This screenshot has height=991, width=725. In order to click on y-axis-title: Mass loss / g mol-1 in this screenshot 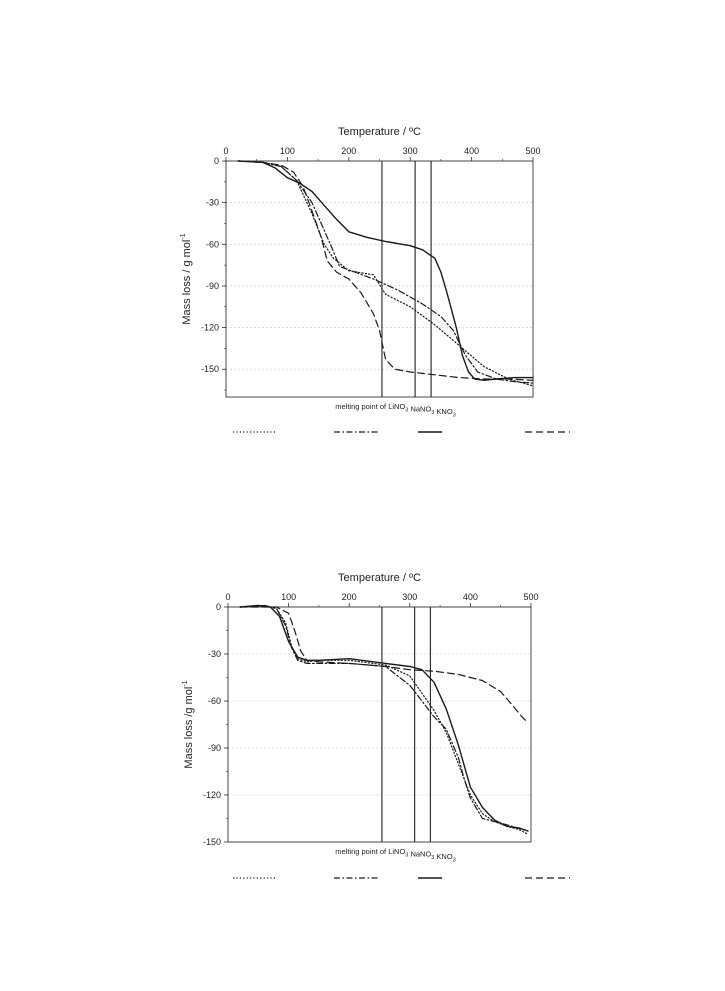, I will do `click(186, 278)`.